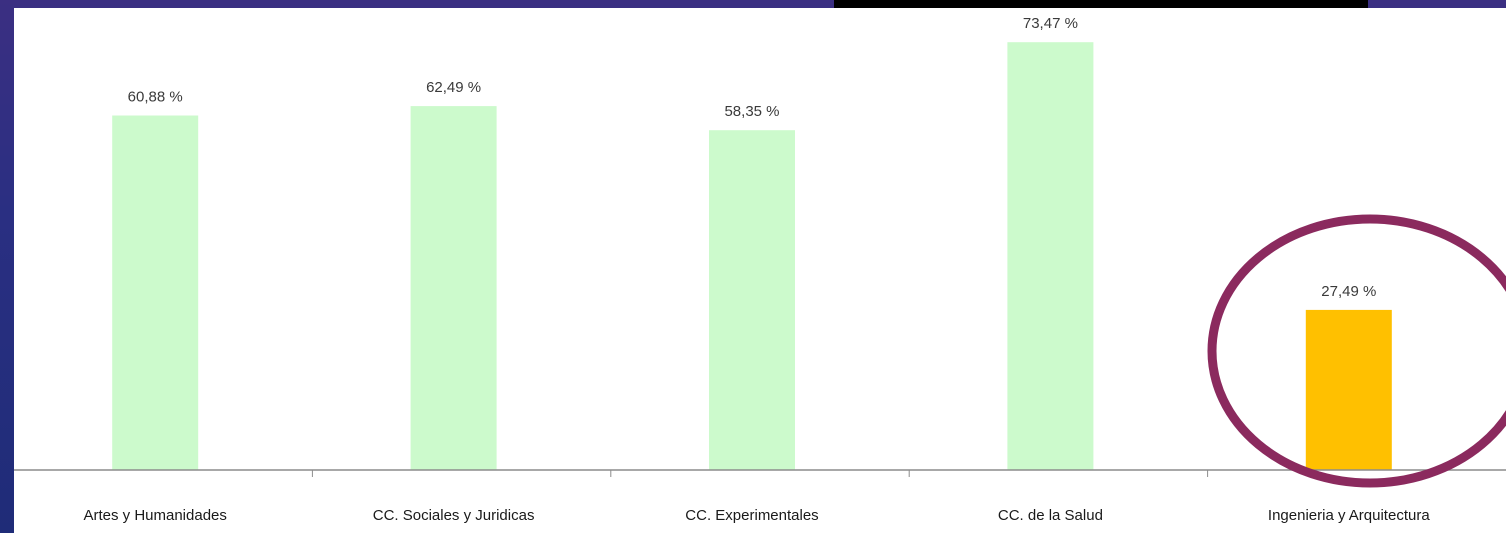 The width and height of the screenshot is (1506, 533). Describe the element at coordinates (453, 87) in the screenshot. I see `value-label-1: 62,49 %` at that location.